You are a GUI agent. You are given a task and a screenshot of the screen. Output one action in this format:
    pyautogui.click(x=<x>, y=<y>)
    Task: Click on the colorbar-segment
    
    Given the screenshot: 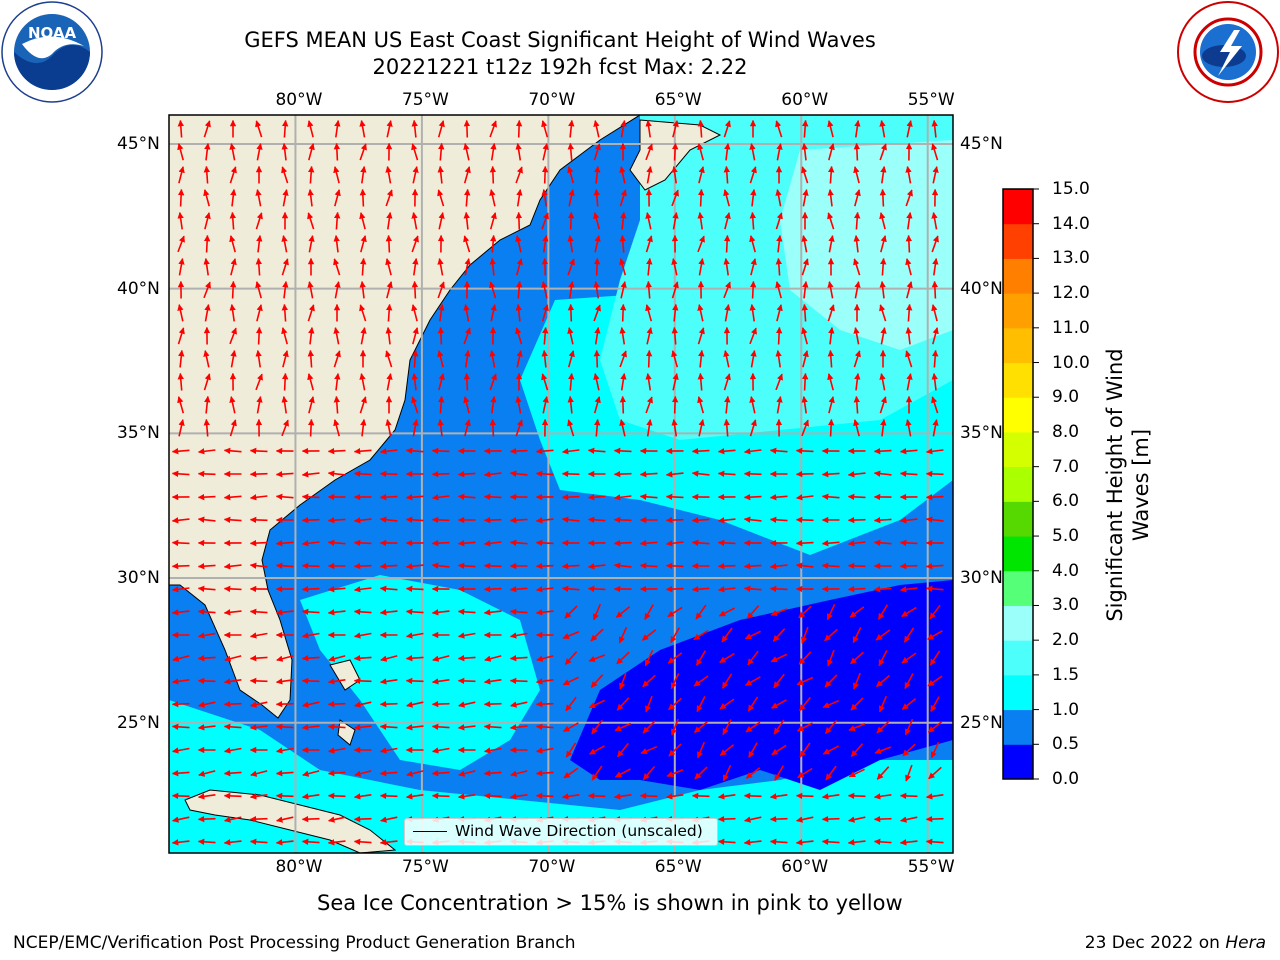 What is the action you would take?
    pyautogui.click(x=1018, y=658)
    